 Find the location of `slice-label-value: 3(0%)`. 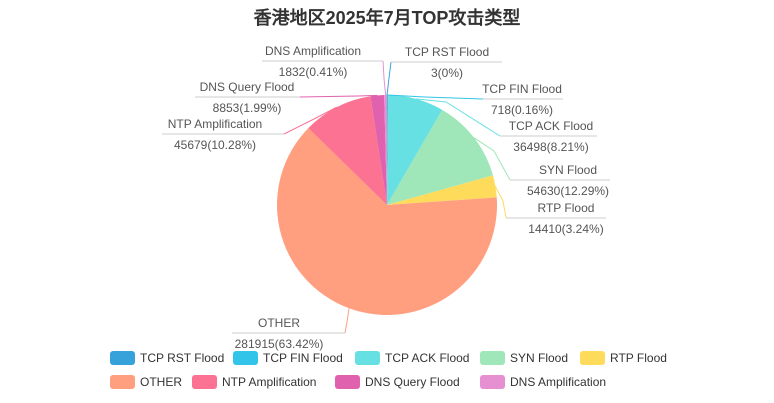

slice-label-value: 3(0%) is located at coordinates (447, 73).